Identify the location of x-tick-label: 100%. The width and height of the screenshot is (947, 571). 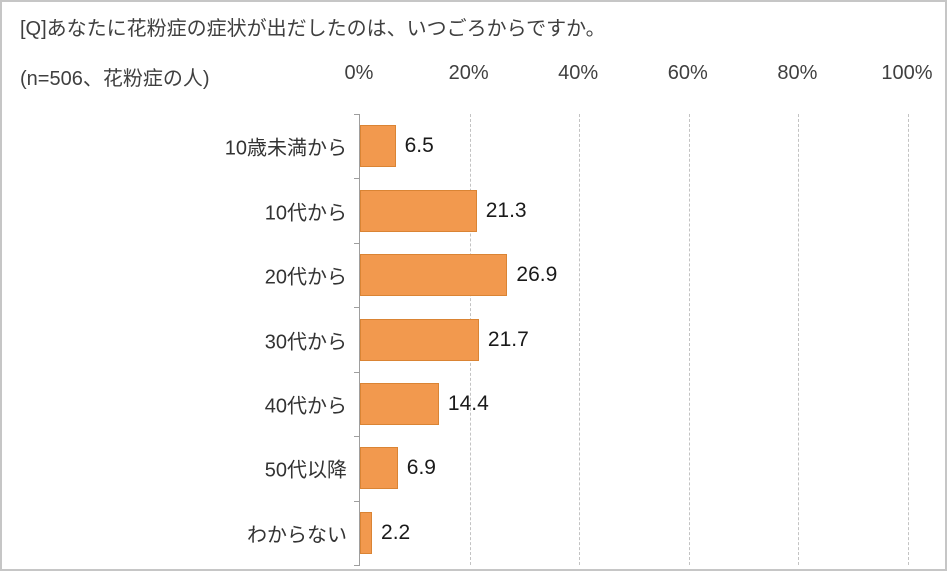
(907, 73).